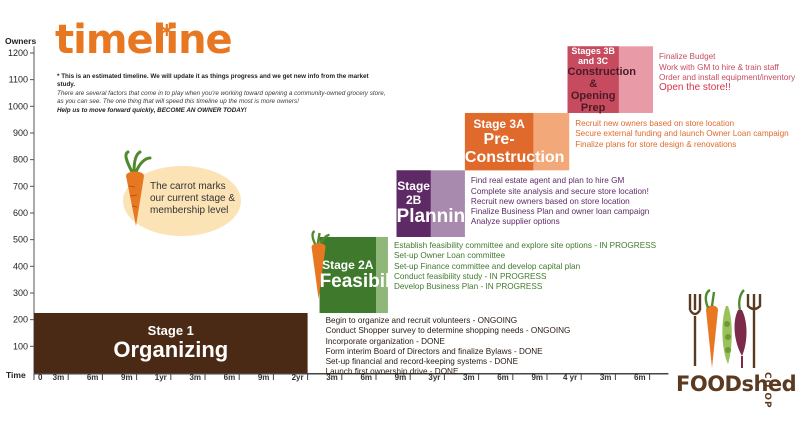  Describe the element at coordinates (20, 320) in the screenshot. I see `y-tick-label: 200` at that location.